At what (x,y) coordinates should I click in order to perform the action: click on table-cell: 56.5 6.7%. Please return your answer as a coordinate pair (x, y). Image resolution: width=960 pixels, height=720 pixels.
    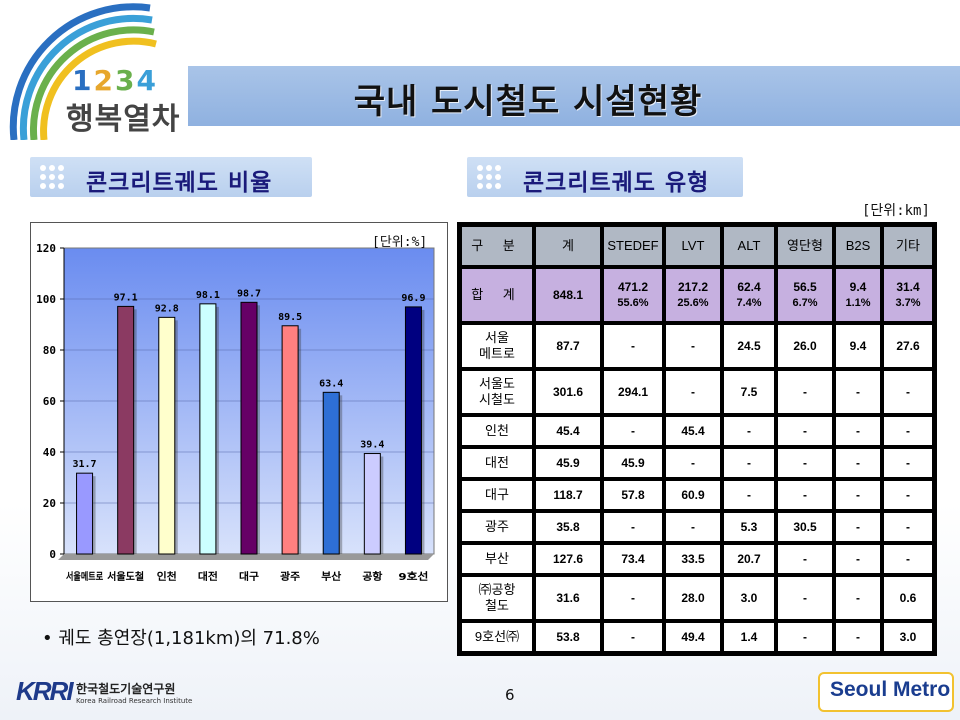
    Looking at the image, I should click on (805, 295).